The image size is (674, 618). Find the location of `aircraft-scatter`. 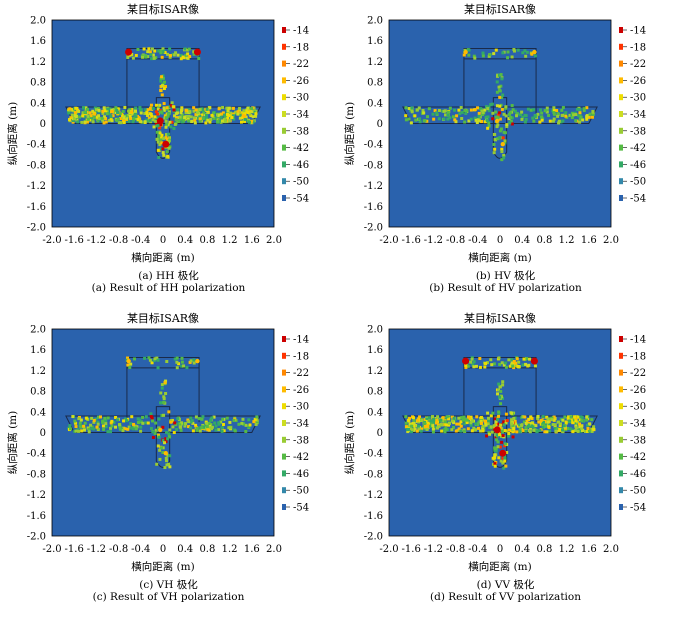

aircraft-scatter is located at coordinates (500, 412).